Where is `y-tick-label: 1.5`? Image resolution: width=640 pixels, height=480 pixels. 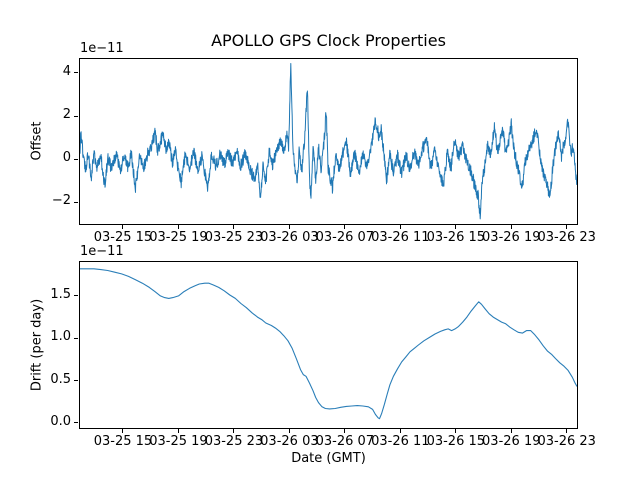
y-tick-label: 1.5 is located at coordinates (60, 294).